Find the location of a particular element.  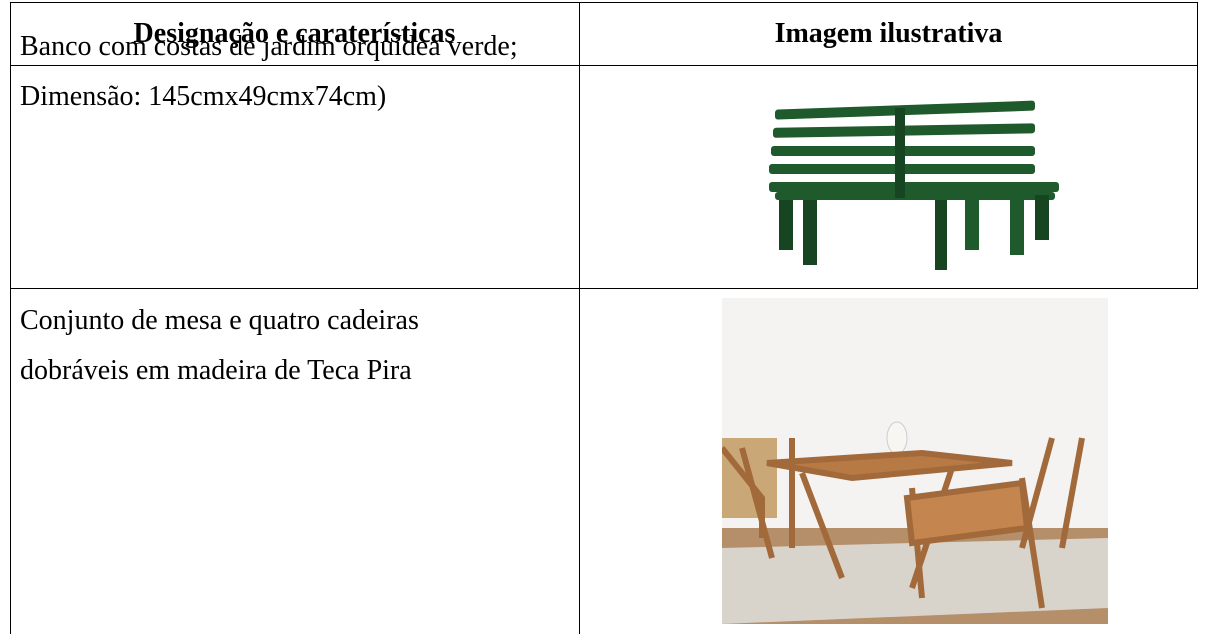

bench-image is located at coordinates (914, 185).